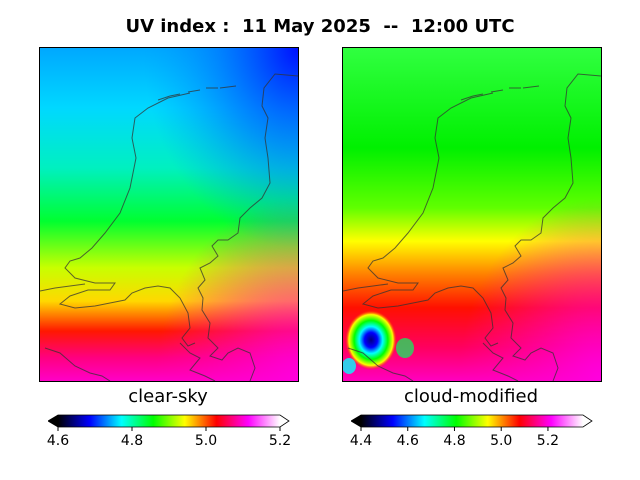 This screenshot has height=480, width=640. I want to click on colorbar-clear-sky, so click(169, 422).